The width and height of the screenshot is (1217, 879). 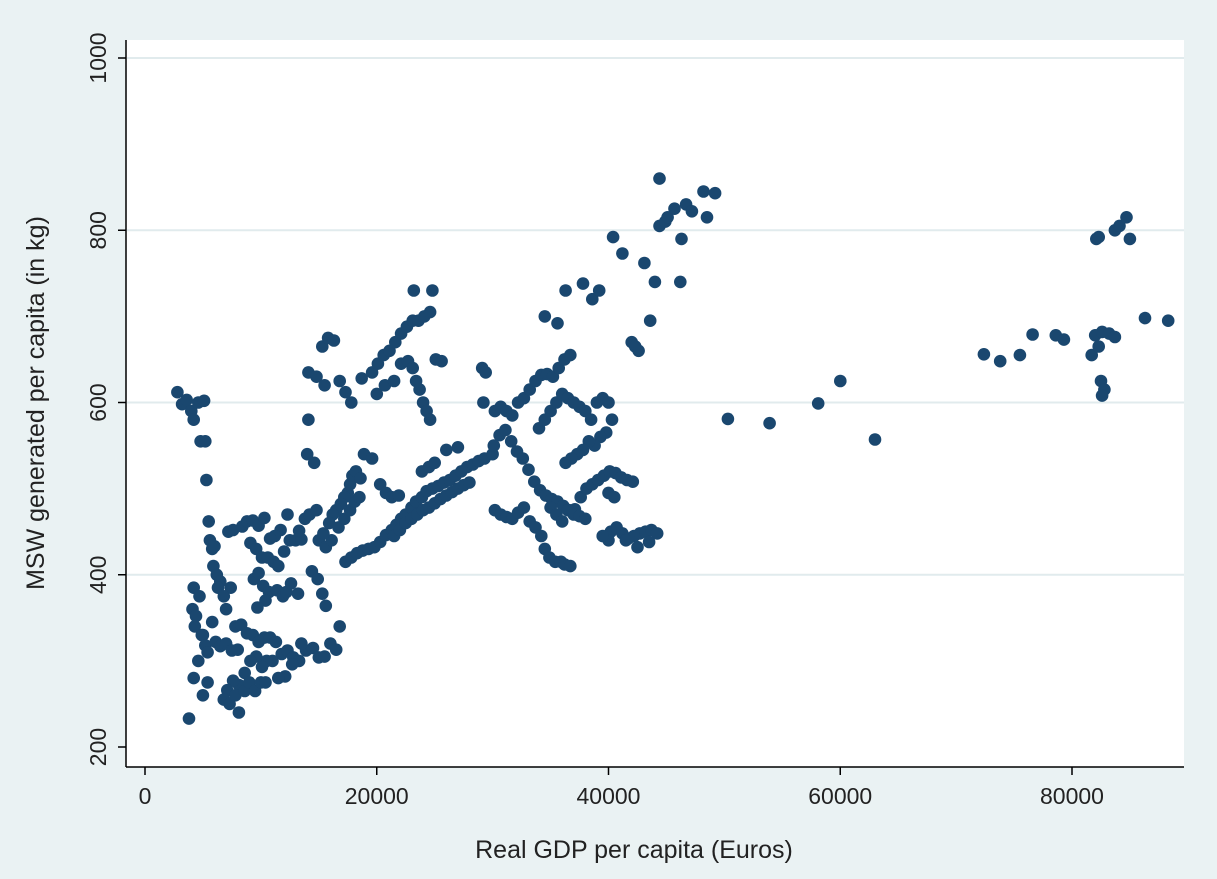 I want to click on y-axis-title: MSW generated per capita (in kg), so click(x=36, y=403).